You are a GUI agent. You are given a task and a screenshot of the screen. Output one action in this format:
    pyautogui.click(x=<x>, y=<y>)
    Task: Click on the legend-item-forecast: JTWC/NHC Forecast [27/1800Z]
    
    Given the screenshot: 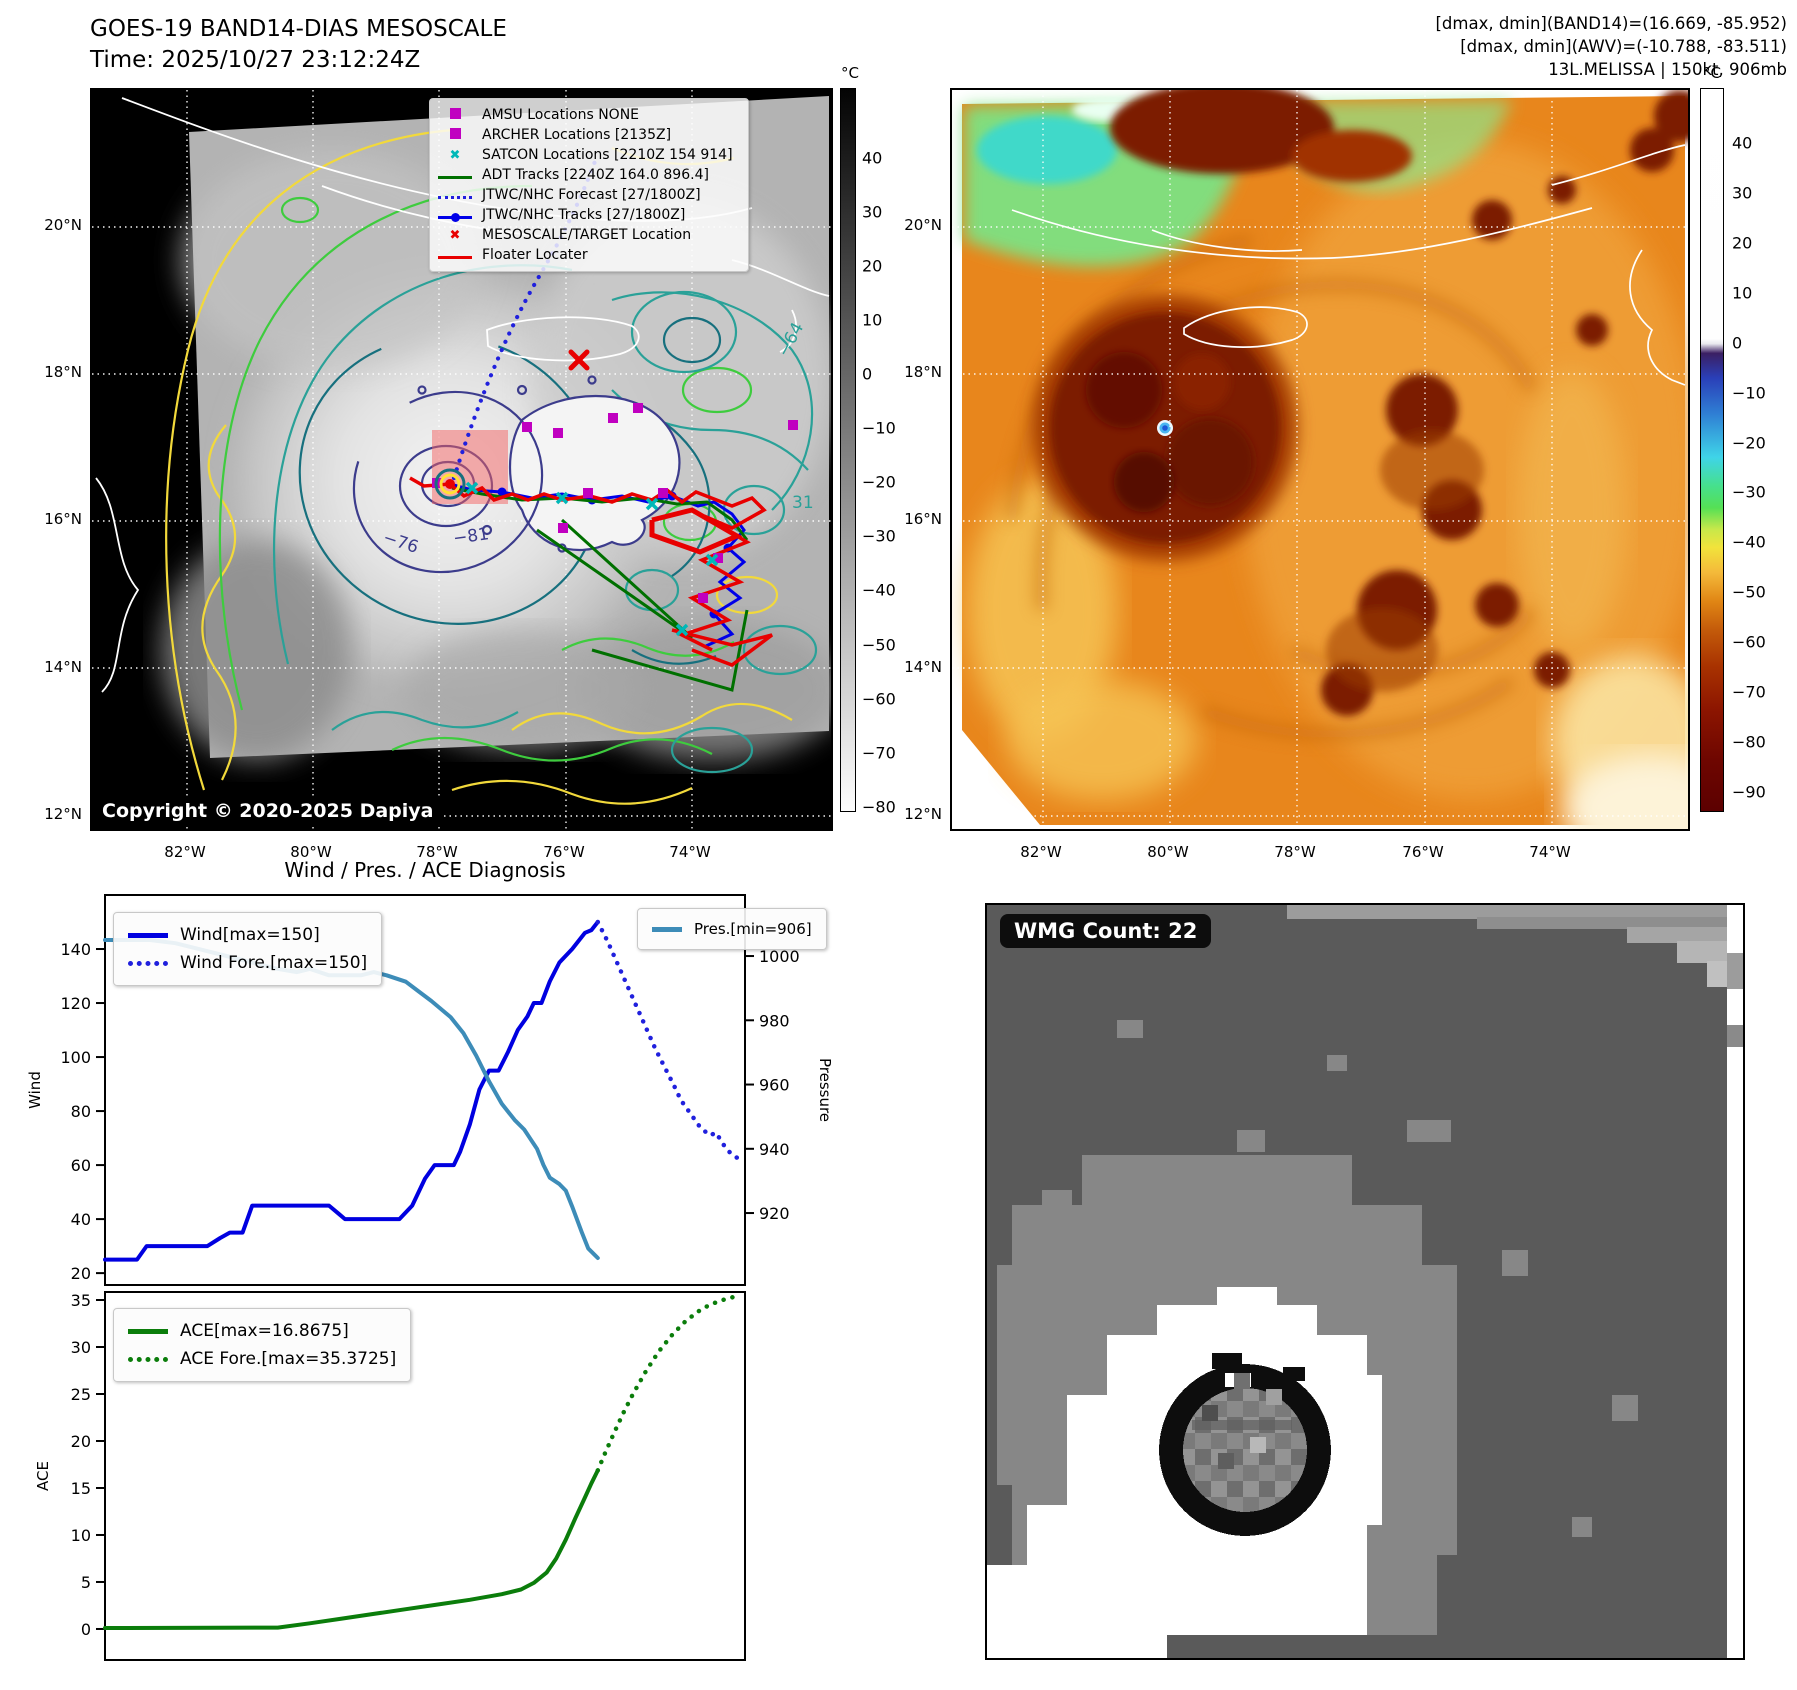 What is the action you would take?
    pyautogui.click(x=588, y=195)
    